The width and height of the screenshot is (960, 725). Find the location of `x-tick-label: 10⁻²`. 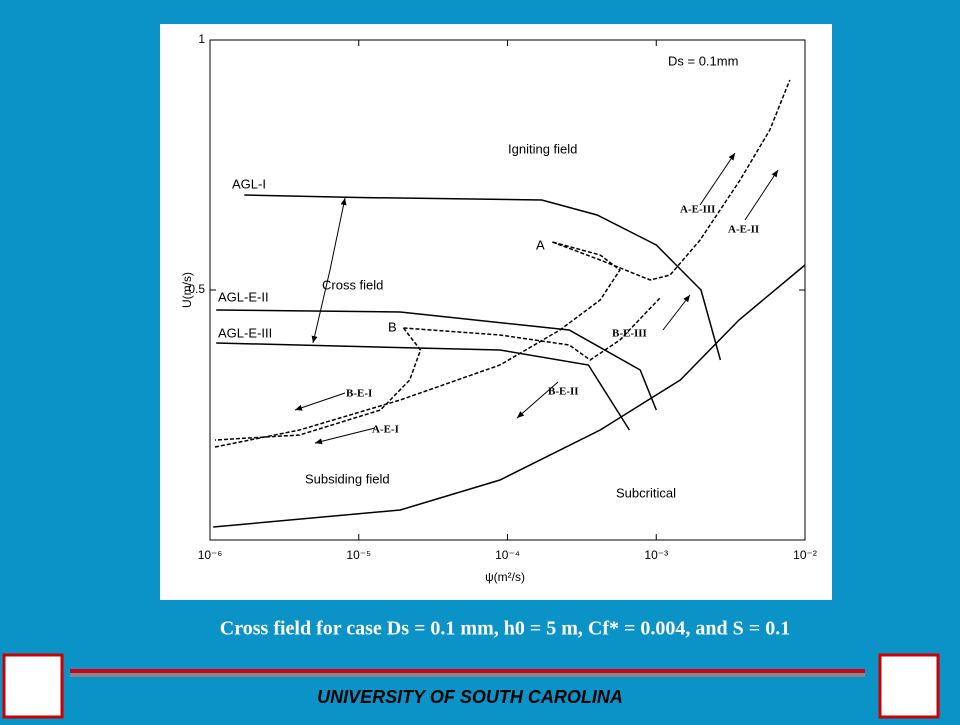

x-tick-label: 10⁻² is located at coordinates (805, 555).